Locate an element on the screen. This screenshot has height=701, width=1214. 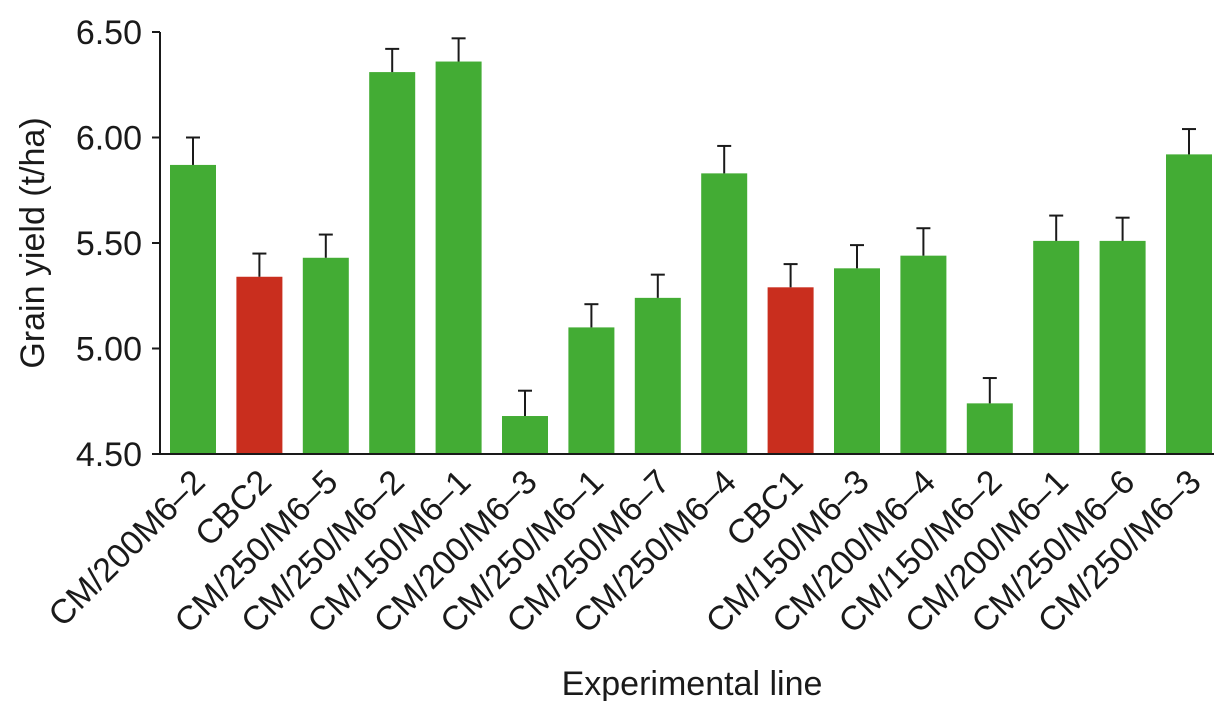
y-ticks-group: 4.50 5.00 5.50 6.00 6.50 is located at coordinates (118, 244).